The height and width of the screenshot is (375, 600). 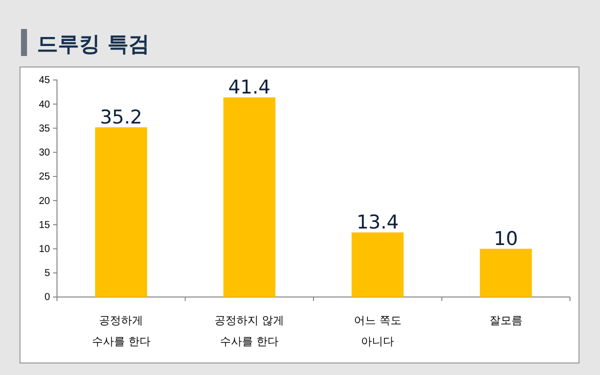 I want to click on y-tick-label: 0, so click(x=47, y=298).